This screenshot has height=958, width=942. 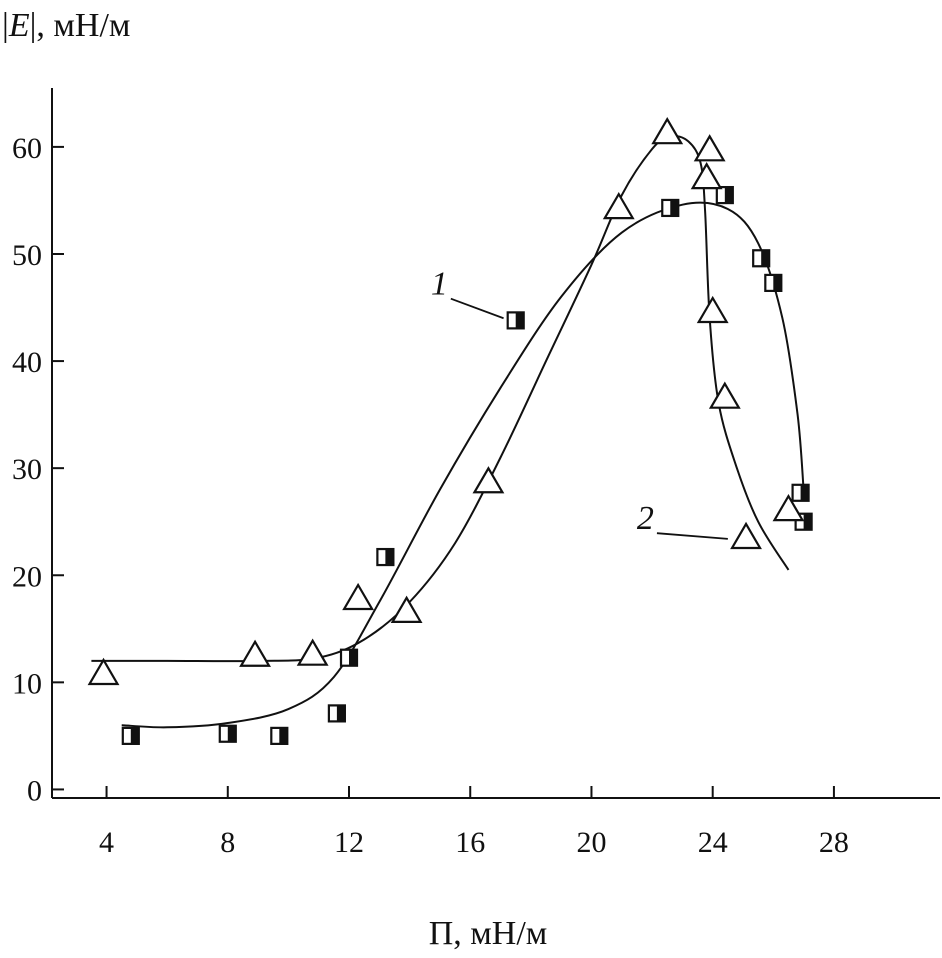 What do you see at coordinates (579, 403) in the screenshot?
I see `curve-labels: 12` at bounding box center [579, 403].